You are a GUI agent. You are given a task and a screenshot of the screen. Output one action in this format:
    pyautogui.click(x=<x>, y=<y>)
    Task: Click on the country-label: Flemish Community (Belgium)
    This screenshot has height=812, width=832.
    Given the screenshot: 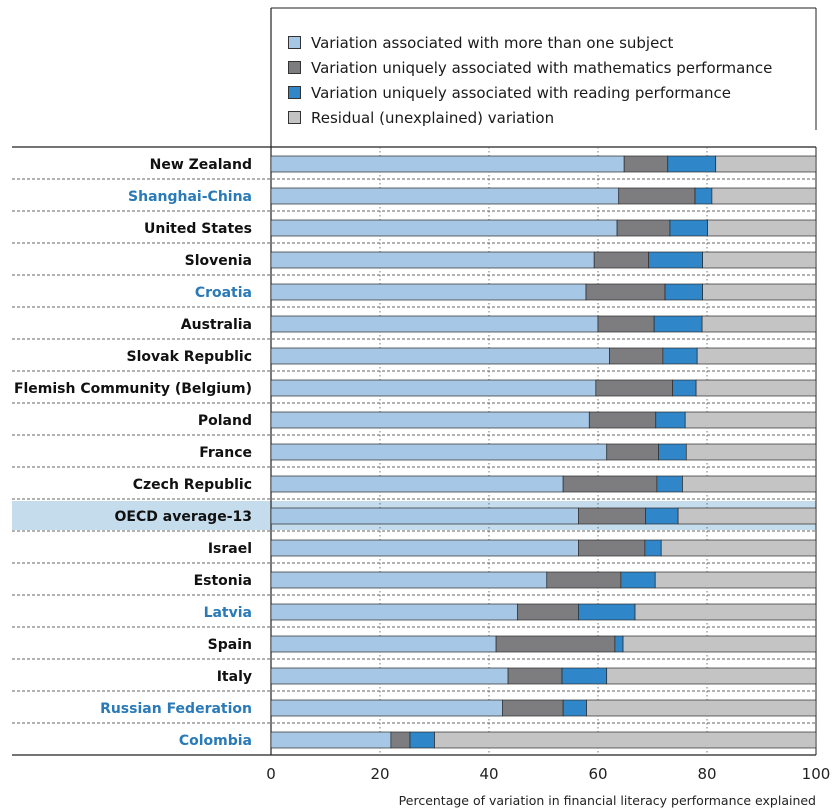 What is the action you would take?
    pyautogui.click(x=133, y=389)
    